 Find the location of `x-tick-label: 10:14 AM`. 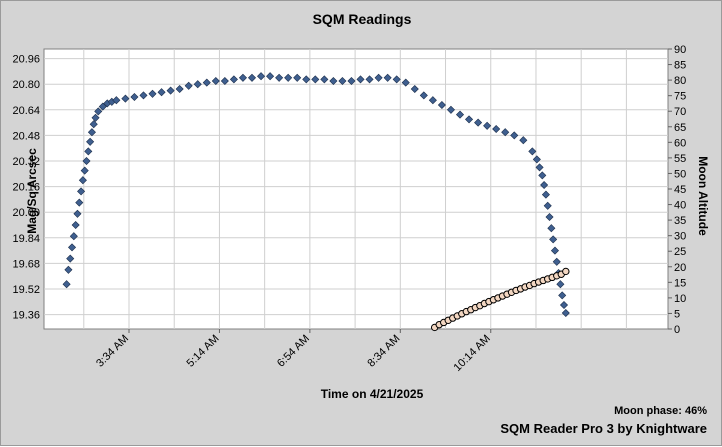

x-tick-label: 10:14 AM is located at coordinates (472, 353).